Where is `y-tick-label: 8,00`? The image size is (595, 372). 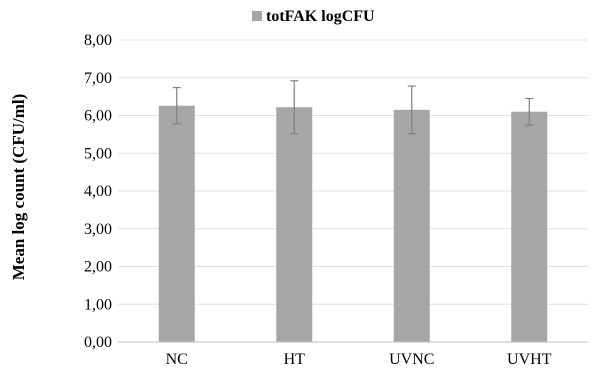 y-tick-label: 8,00 is located at coordinates (98, 40).